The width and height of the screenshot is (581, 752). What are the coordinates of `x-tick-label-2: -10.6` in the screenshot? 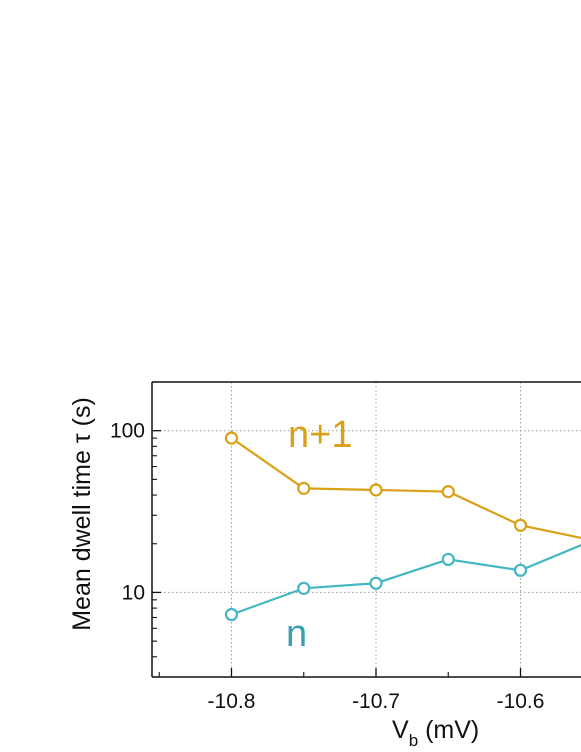 It's located at (521, 701).